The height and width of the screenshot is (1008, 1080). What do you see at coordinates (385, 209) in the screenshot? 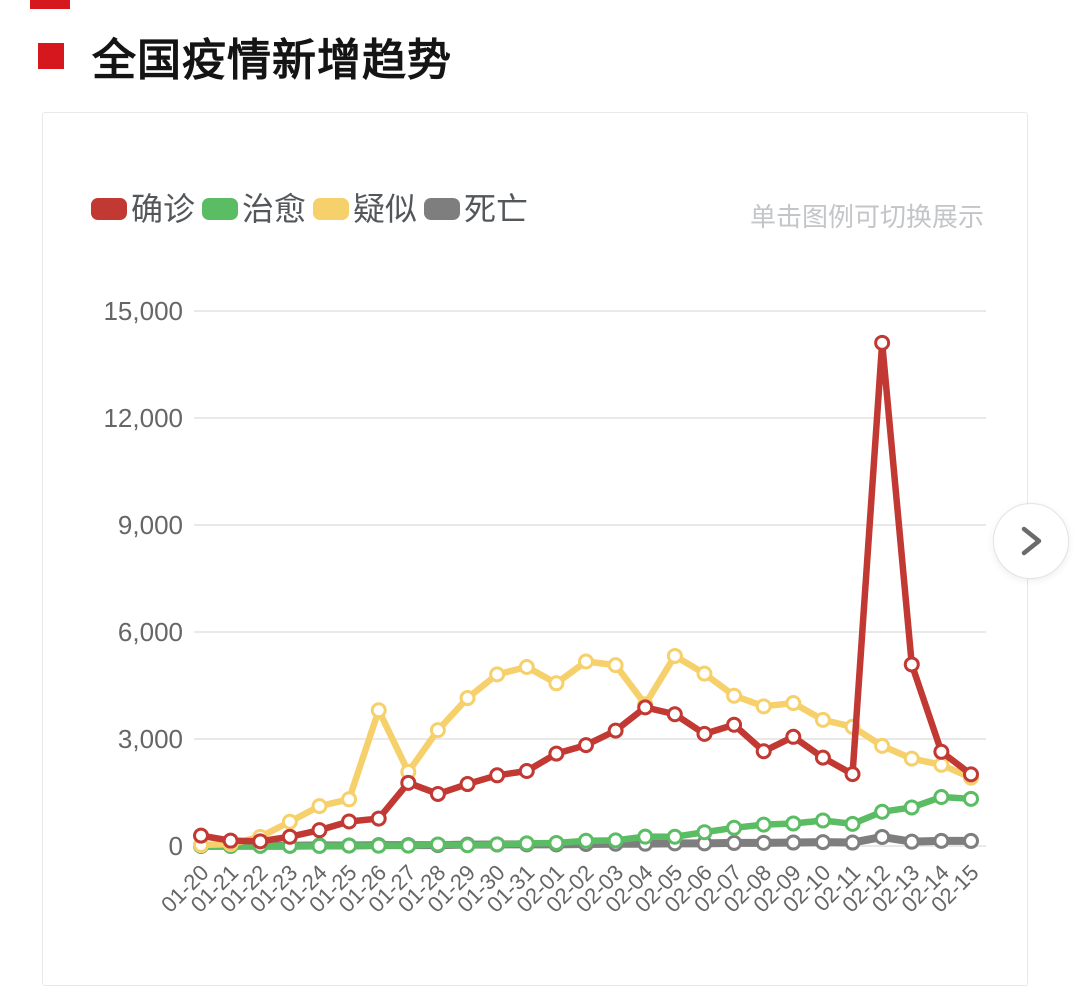
I see `legend-item-label: 疑似` at bounding box center [385, 209].